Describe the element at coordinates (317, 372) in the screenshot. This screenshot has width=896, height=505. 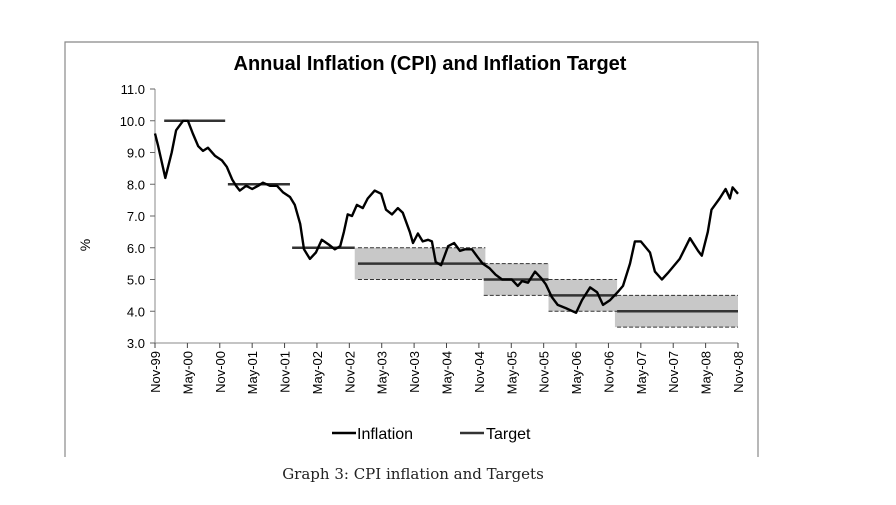
I see `x-tick-label: May-02` at that location.